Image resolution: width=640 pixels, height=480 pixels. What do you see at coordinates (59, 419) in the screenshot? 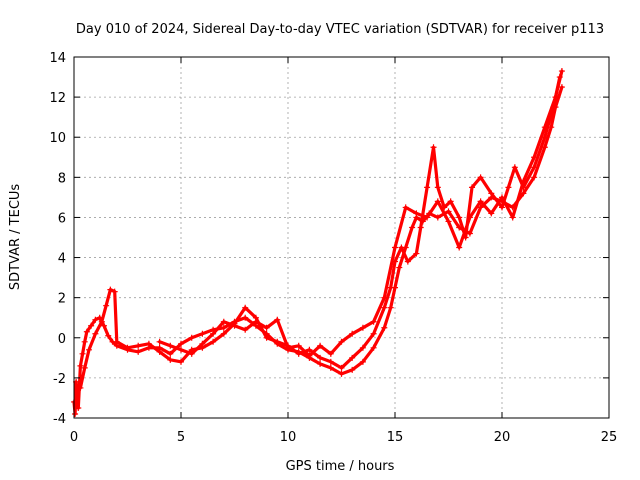
I see `y-tick-label: -4` at bounding box center [59, 419].